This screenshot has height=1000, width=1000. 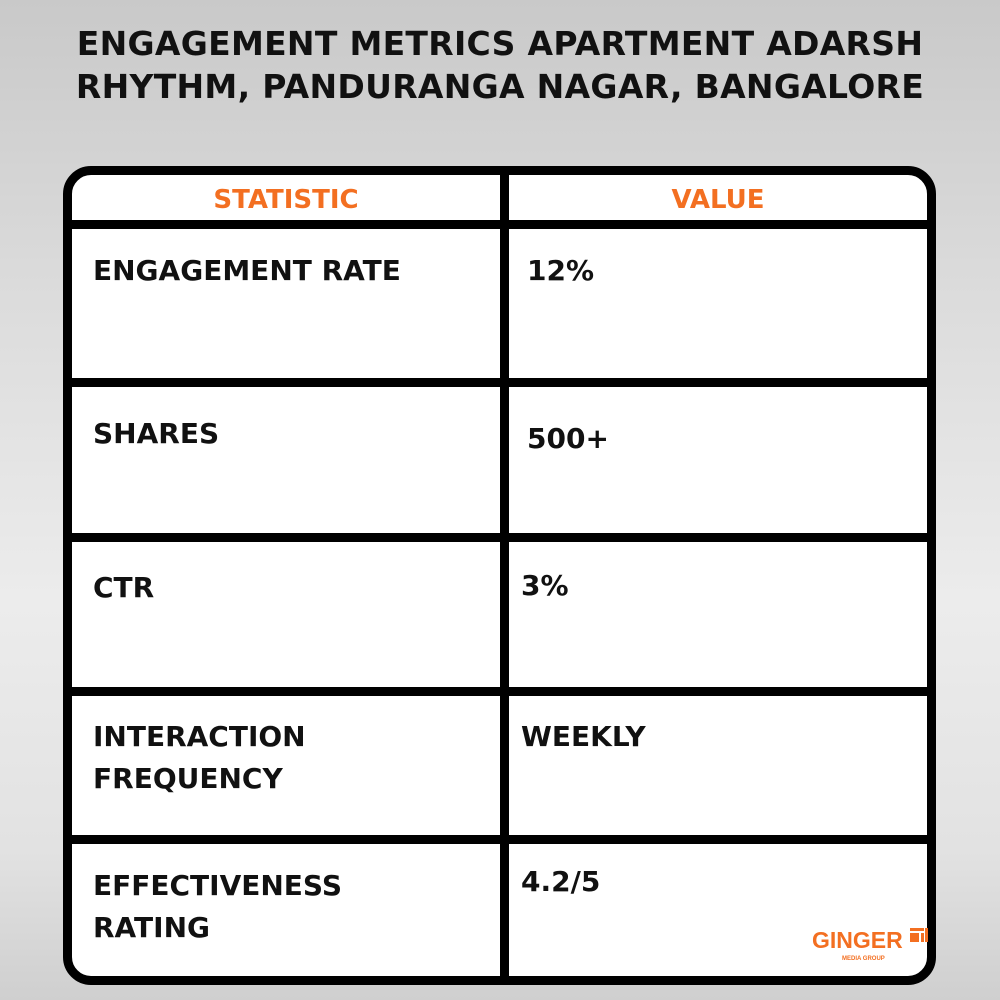 I want to click on header-statistic: STATISTIC, so click(x=286, y=200).